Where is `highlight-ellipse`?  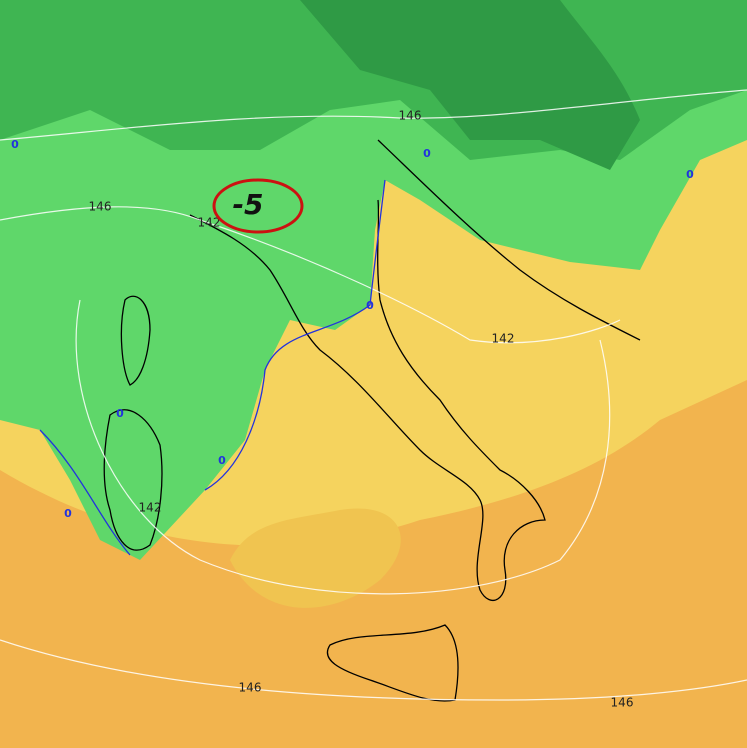 highlight-ellipse is located at coordinates (258, 206).